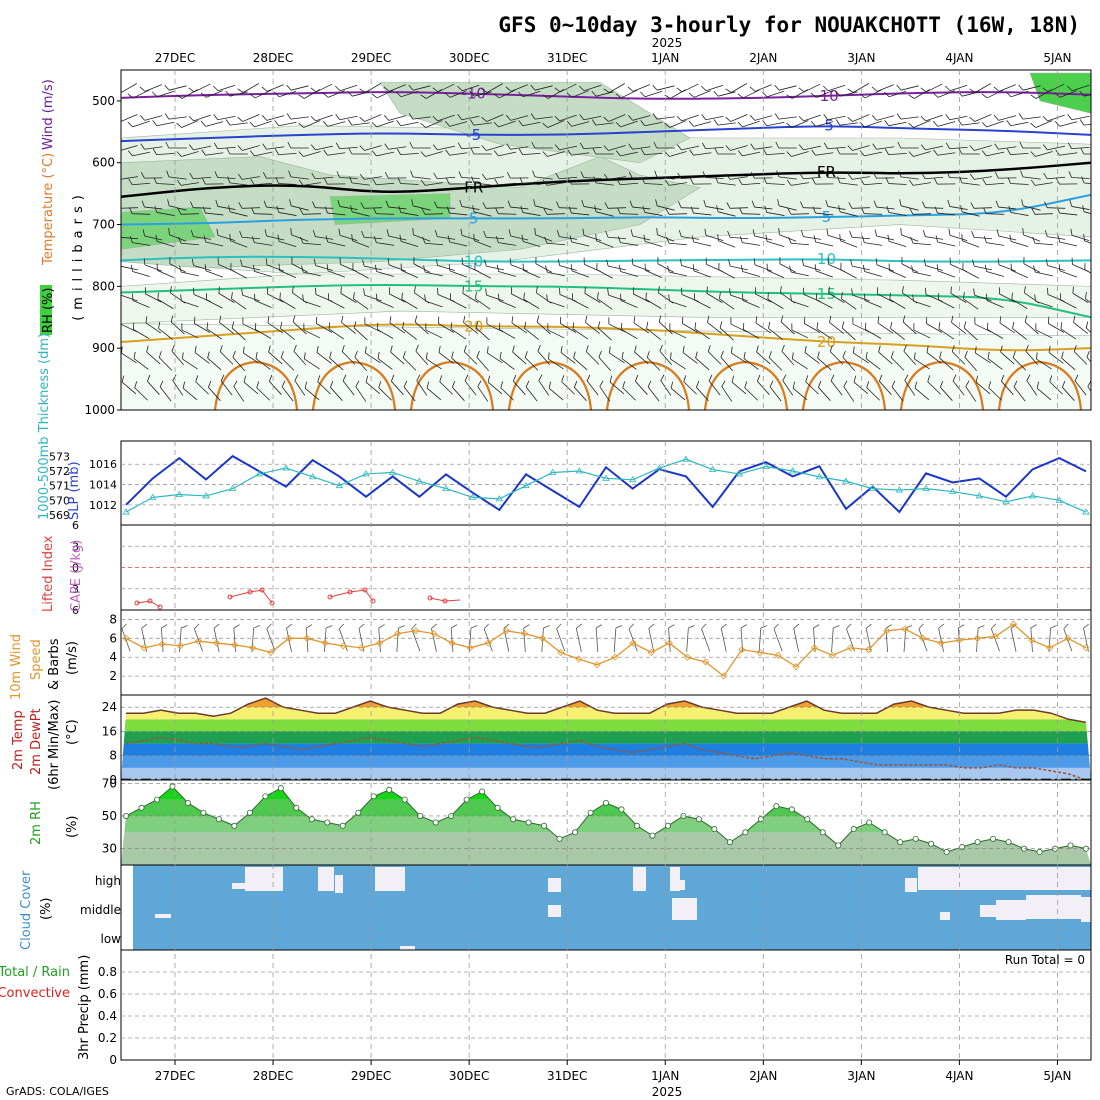 The height and width of the screenshot is (1100, 1100). I want to click on wind10-barb-shaft, so click(706, 640).